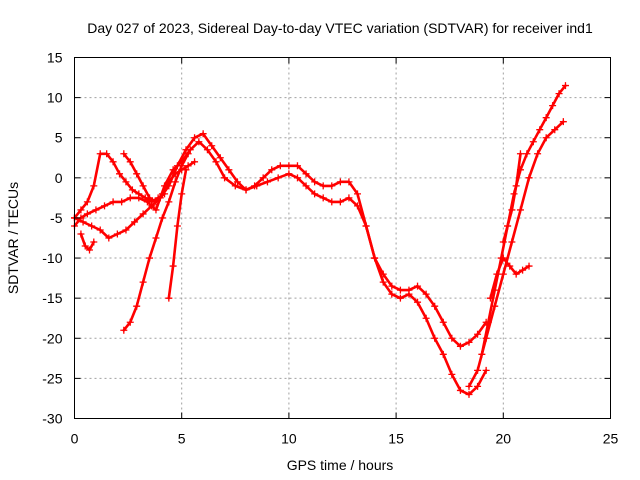 The height and width of the screenshot is (480, 640). What do you see at coordinates (55, 98) in the screenshot?
I see `y-tick-label: 10` at bounding box center [55, 98].